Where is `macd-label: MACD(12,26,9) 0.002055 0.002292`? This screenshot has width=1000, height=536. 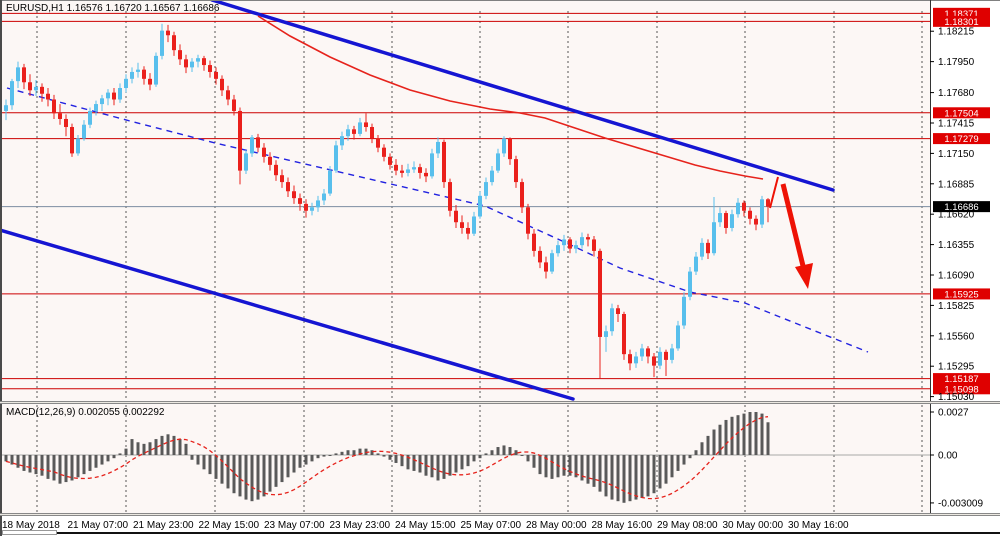
macd-label: MACD(12,26,9) 0.002055 0.002292 is located at coordinates (85, 412).